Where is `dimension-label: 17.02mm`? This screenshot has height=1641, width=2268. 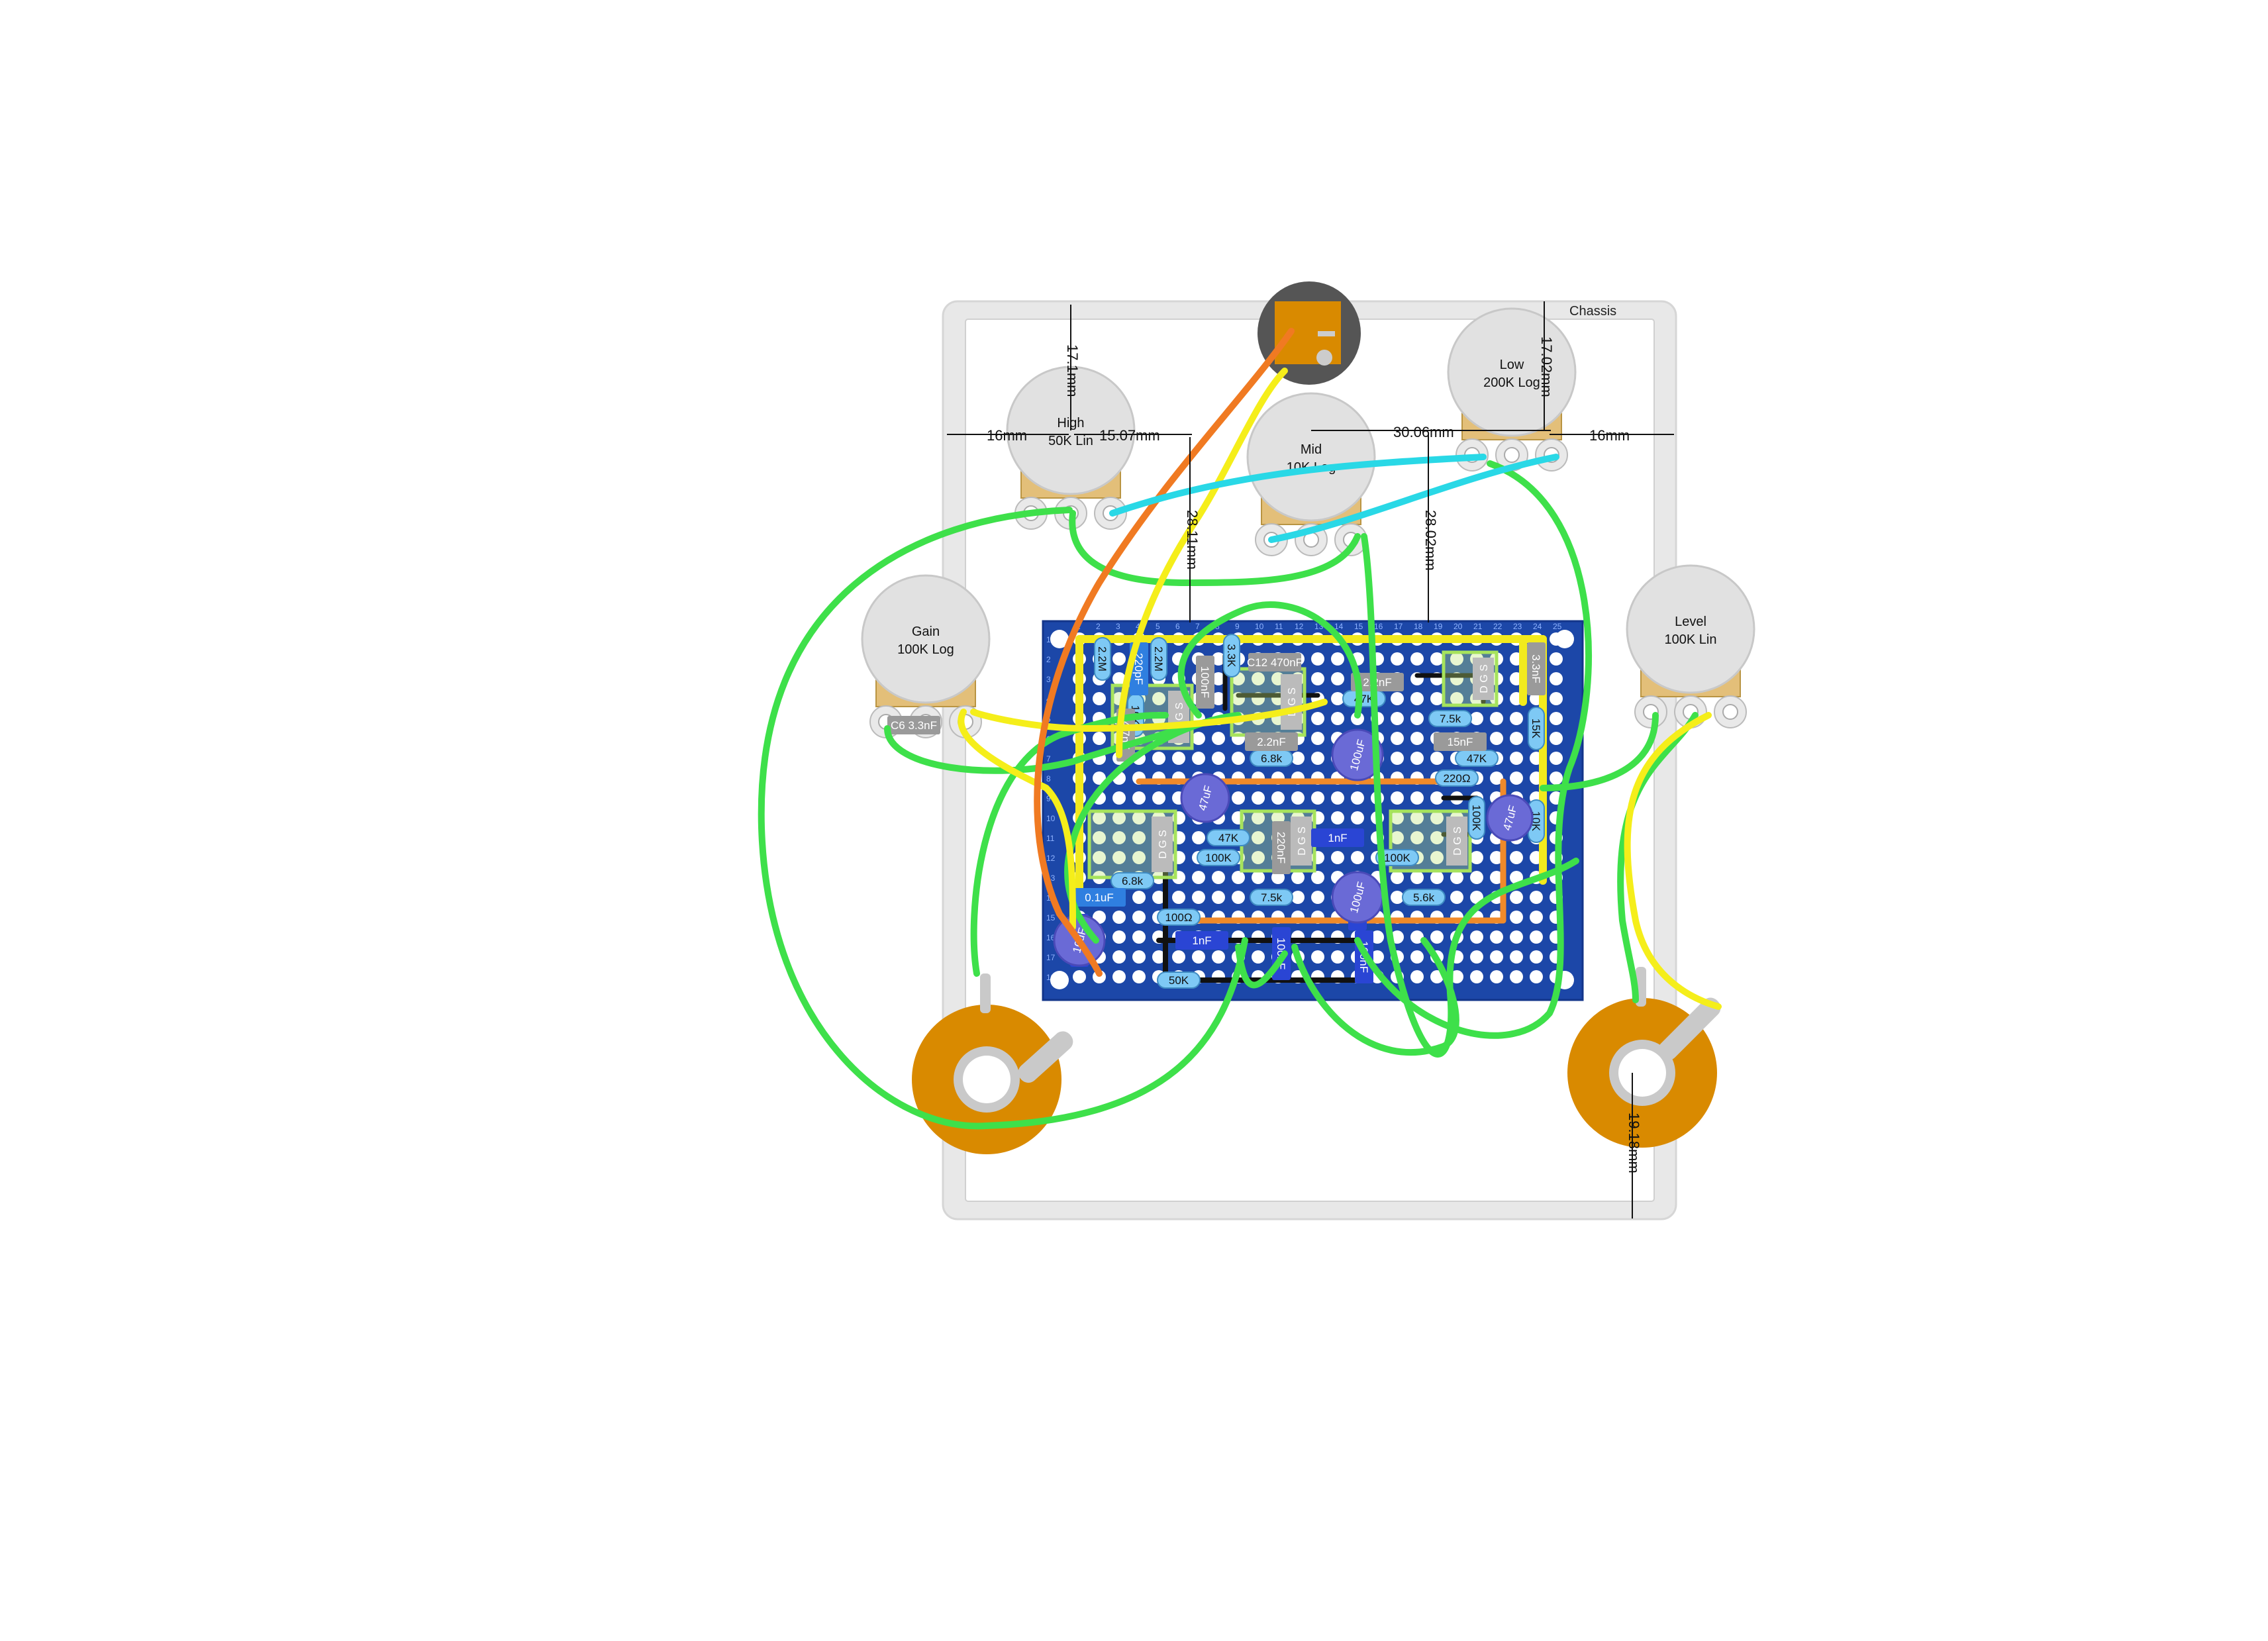
dimension-label: 17.02mm is located at coordinates (1547, 367).